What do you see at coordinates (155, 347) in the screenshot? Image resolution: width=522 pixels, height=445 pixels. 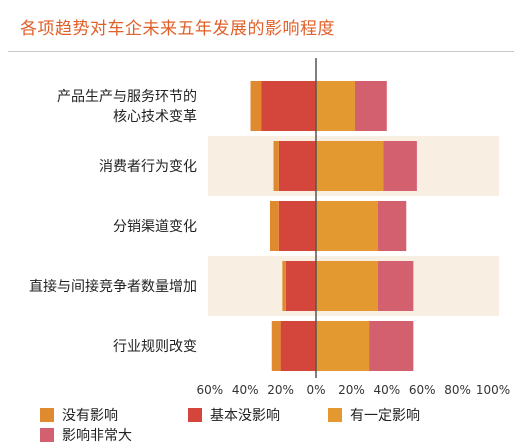 I see `category-label: 行业规则改变` at bounding box center [155, 347].